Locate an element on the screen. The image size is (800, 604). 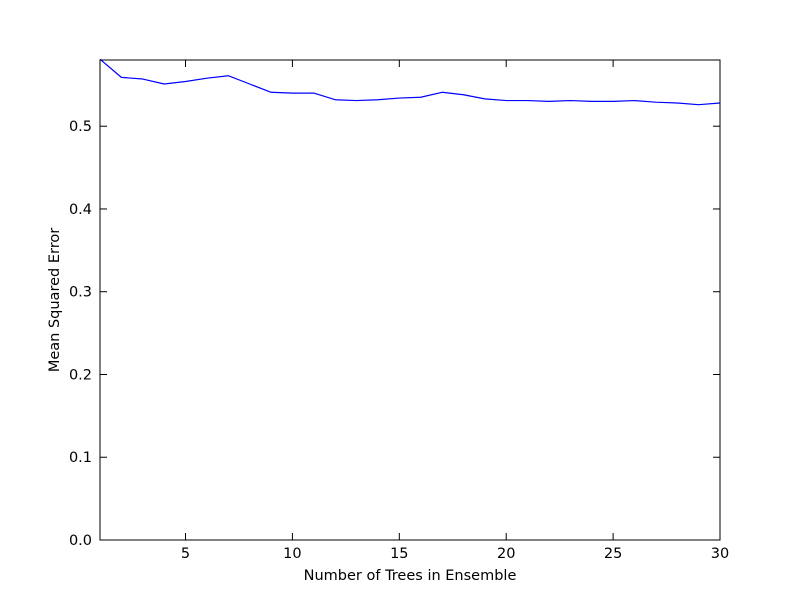
y-tick-label: 0.4 is located at coordinates (80, 210).